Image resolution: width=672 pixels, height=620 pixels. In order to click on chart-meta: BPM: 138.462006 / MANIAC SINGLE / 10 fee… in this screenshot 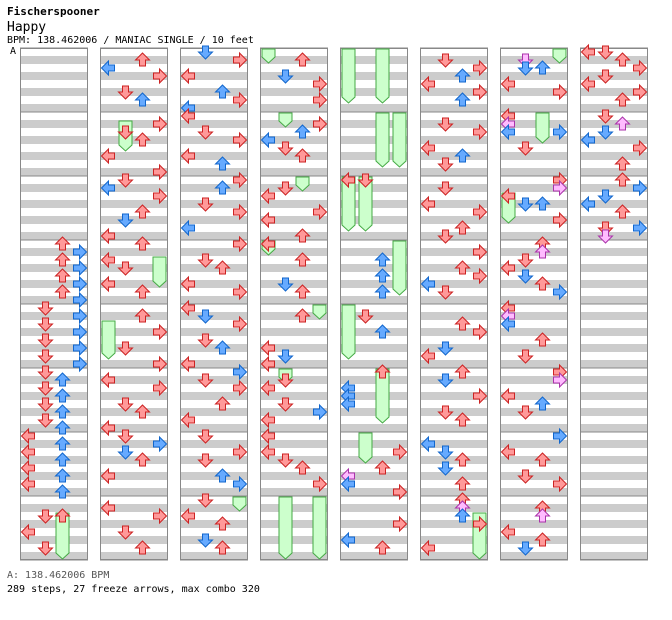, I will do `click(130, 40)`.